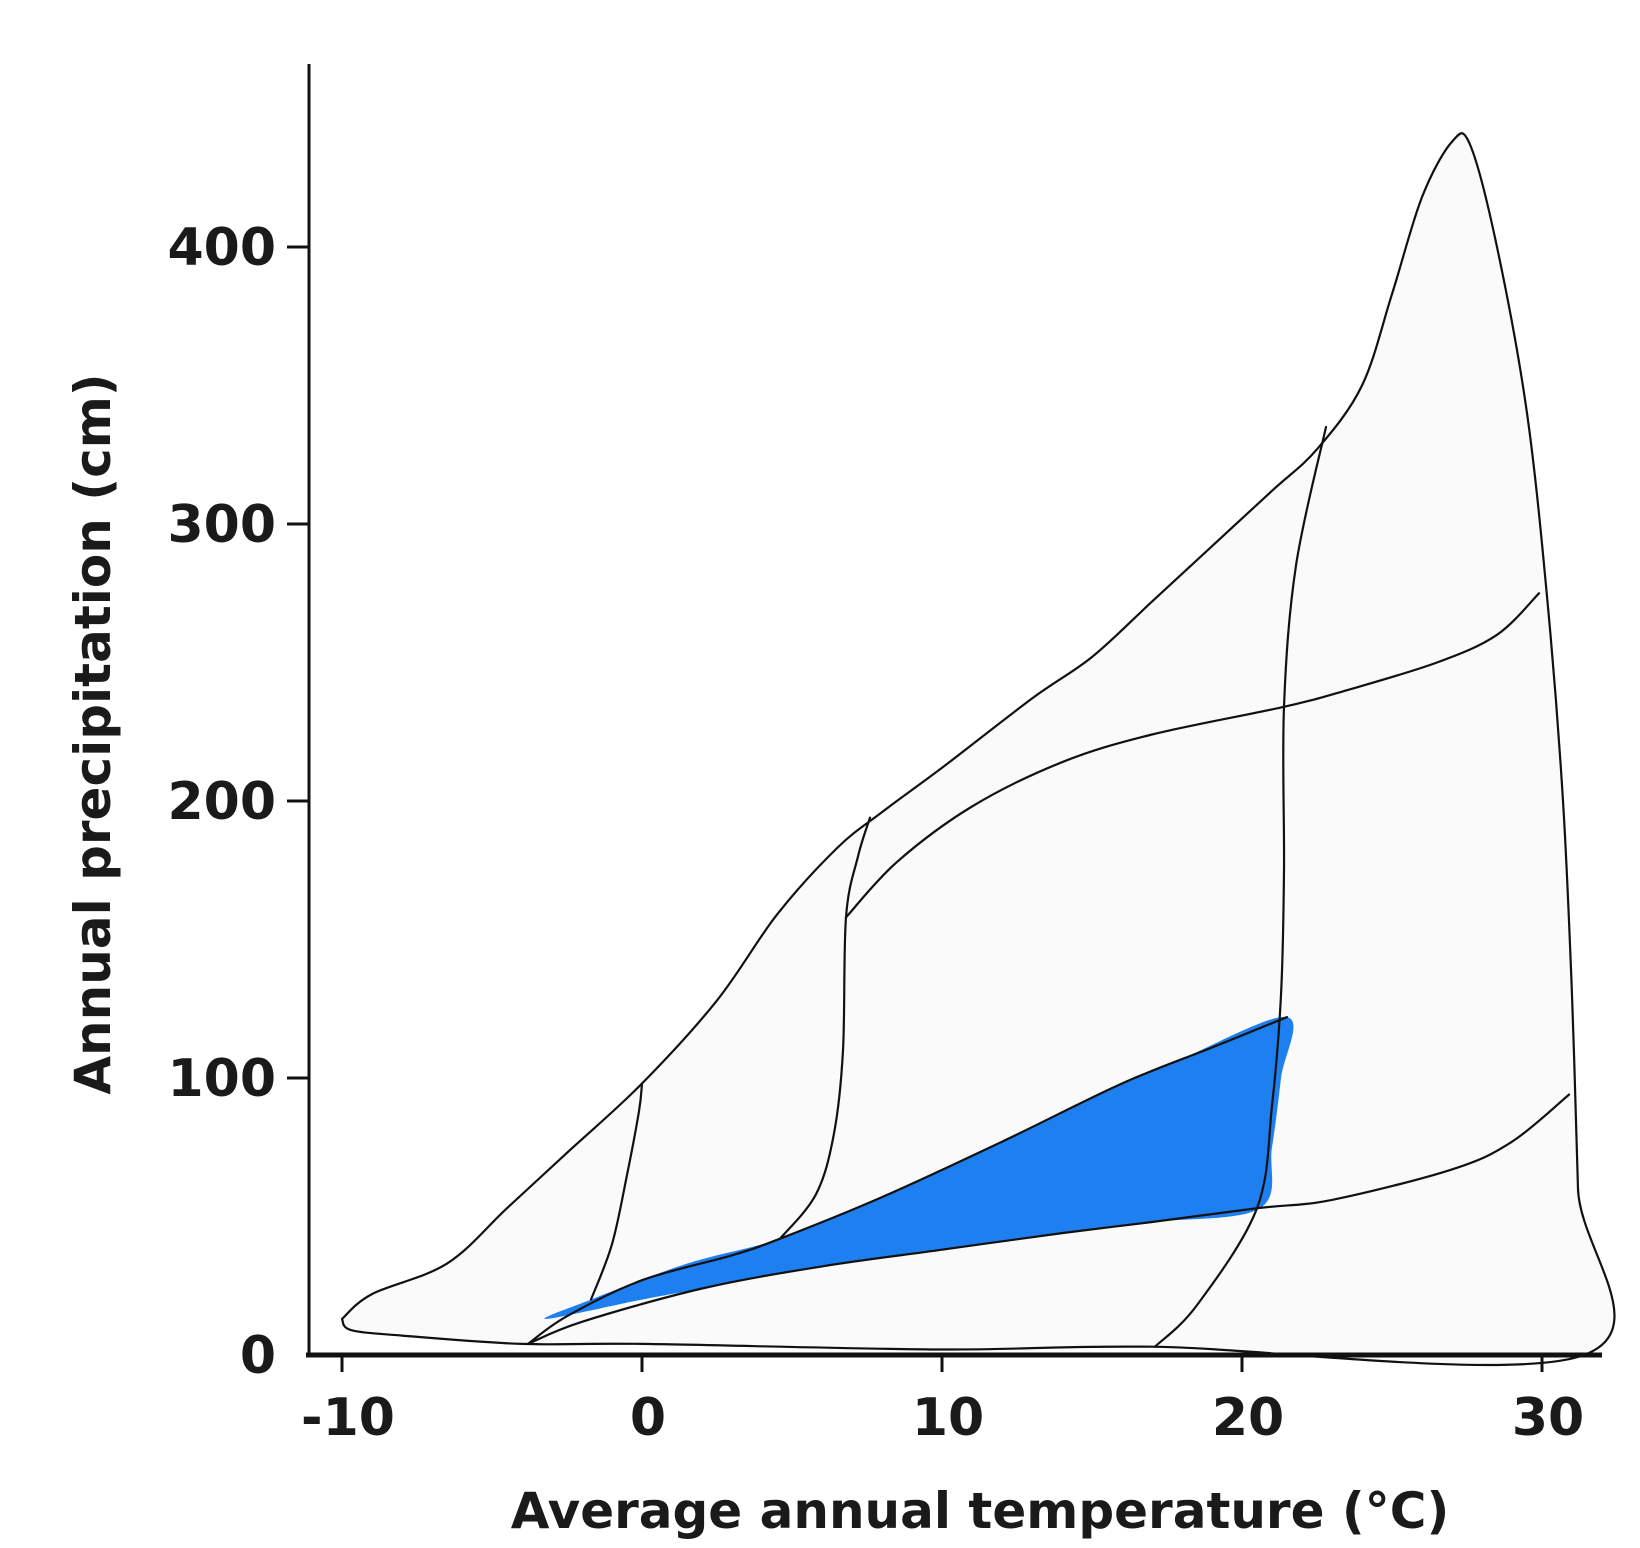  Describe the element at coordinates (1548, 1418) in the screenshot. I see `x-tick-label: 30` at that location.